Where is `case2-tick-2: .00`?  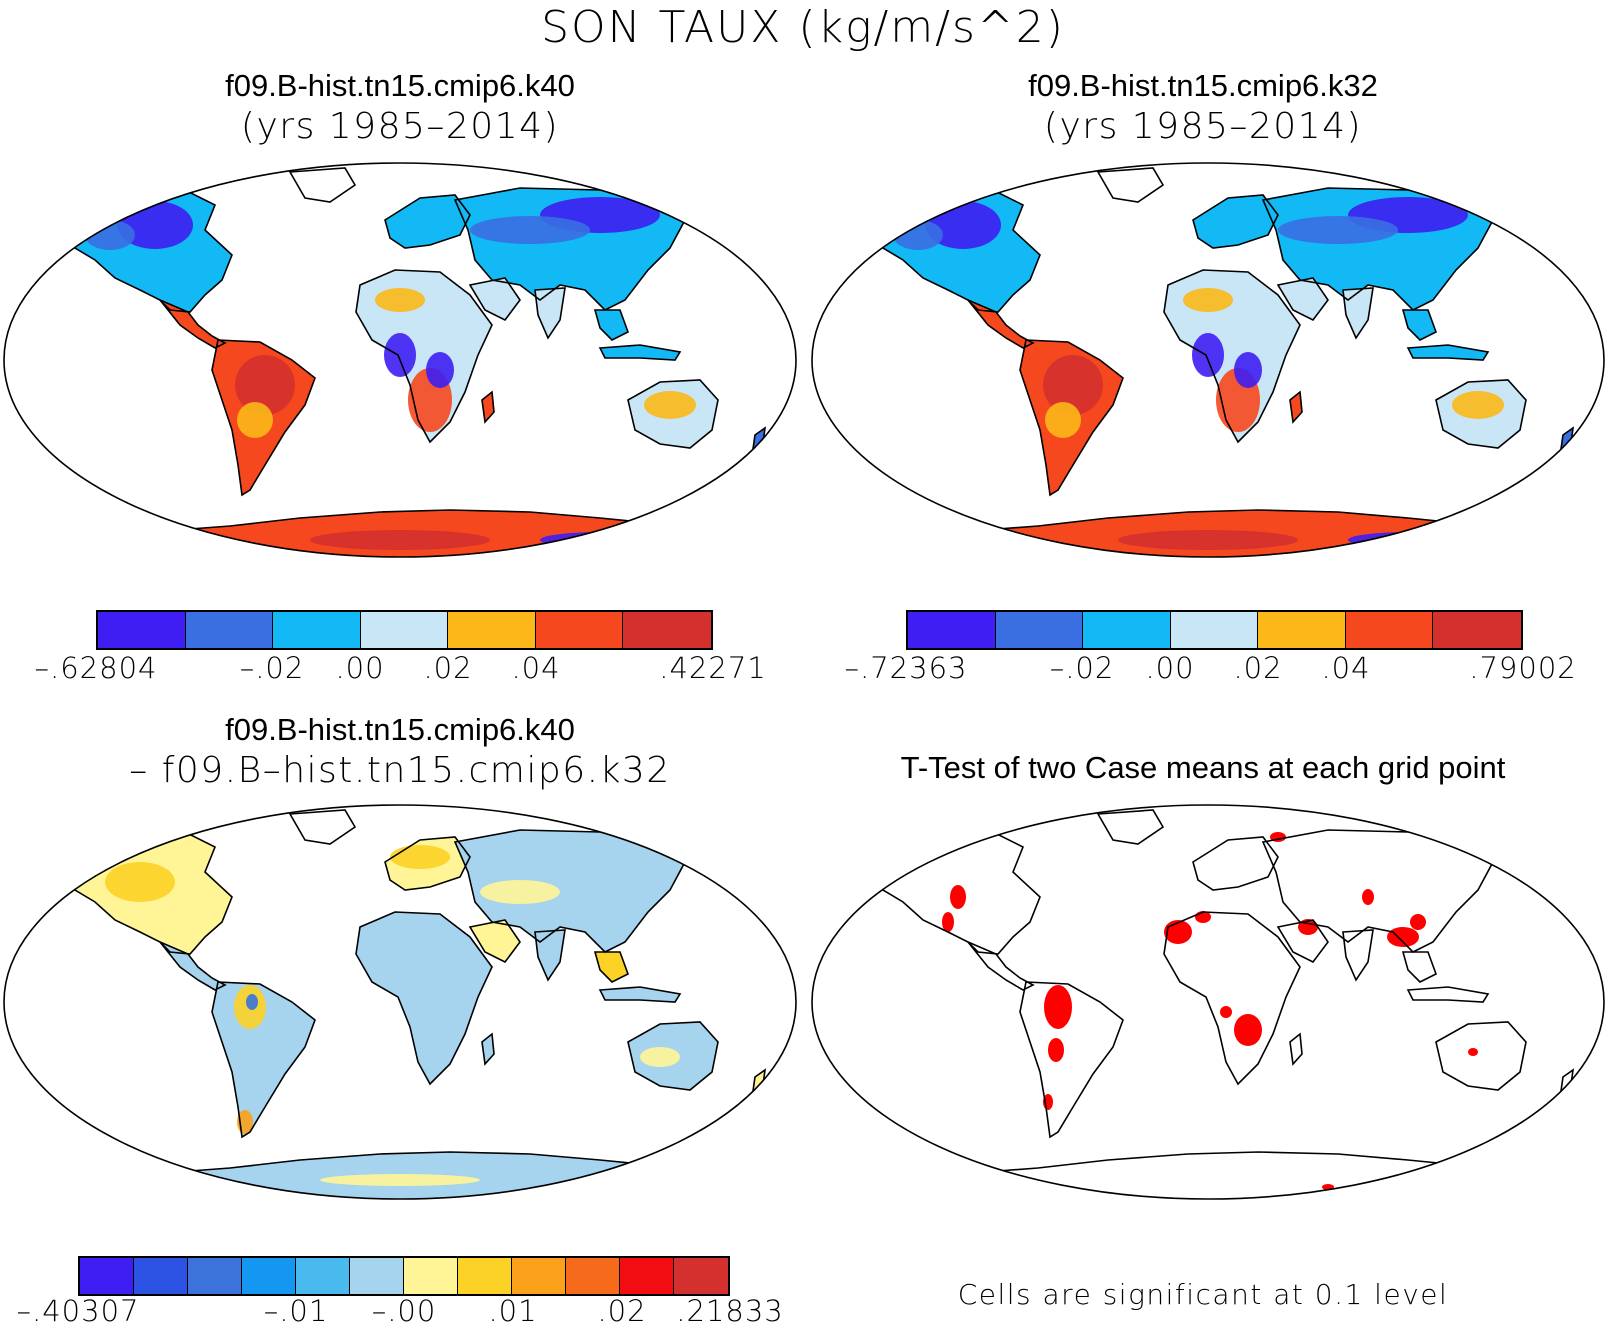 case2-tick-2: .00 is located at coordinates (1170, 668).